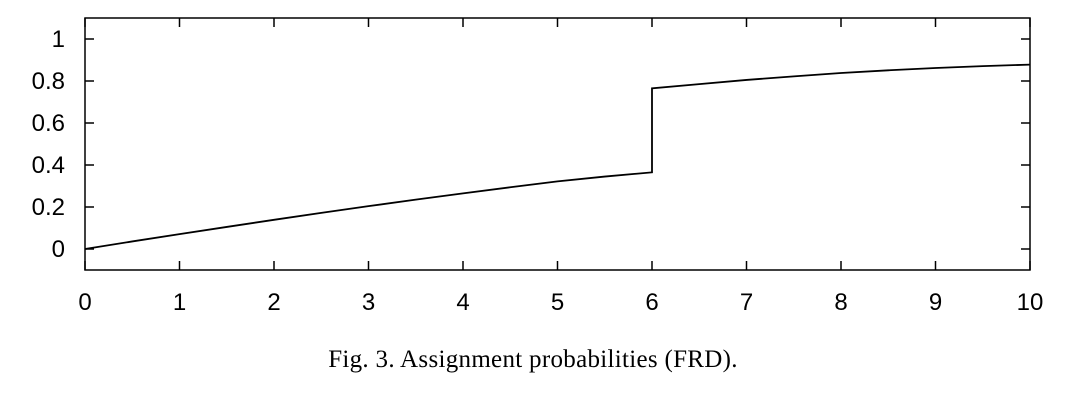 This screenshot has width=1066, height=403. I want to click on y-tick-label: 0.6, so click(48, 123).